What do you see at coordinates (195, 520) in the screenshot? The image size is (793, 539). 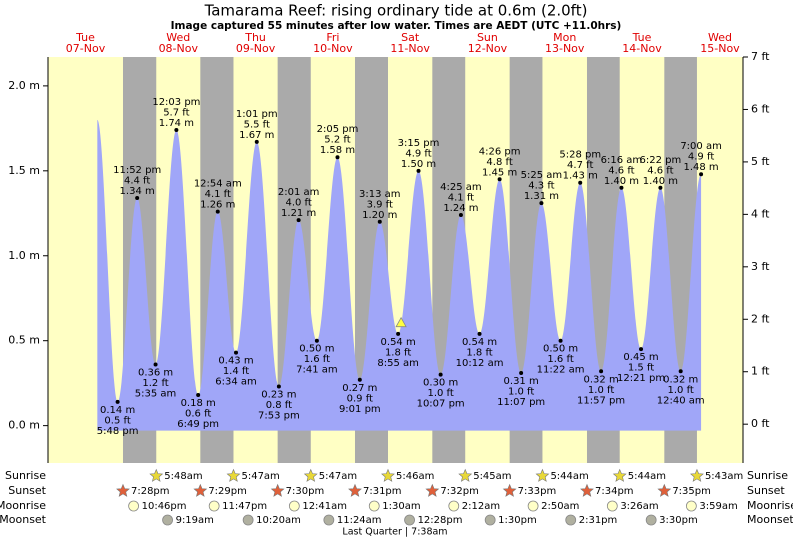 I see `moonset-time: 9:19am` at bounding box center [195, 520].